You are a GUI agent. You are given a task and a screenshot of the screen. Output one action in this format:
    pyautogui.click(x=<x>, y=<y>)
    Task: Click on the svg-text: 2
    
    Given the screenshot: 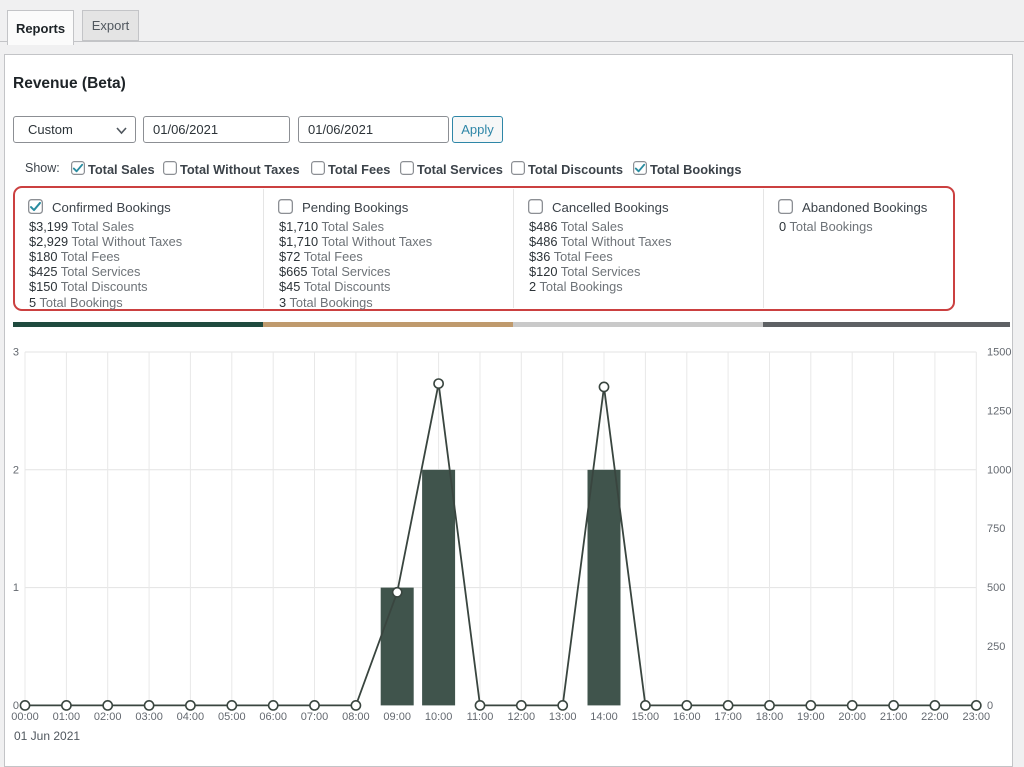 What is the action you would take?
    pyautogui.click(x=16, y=470)
    